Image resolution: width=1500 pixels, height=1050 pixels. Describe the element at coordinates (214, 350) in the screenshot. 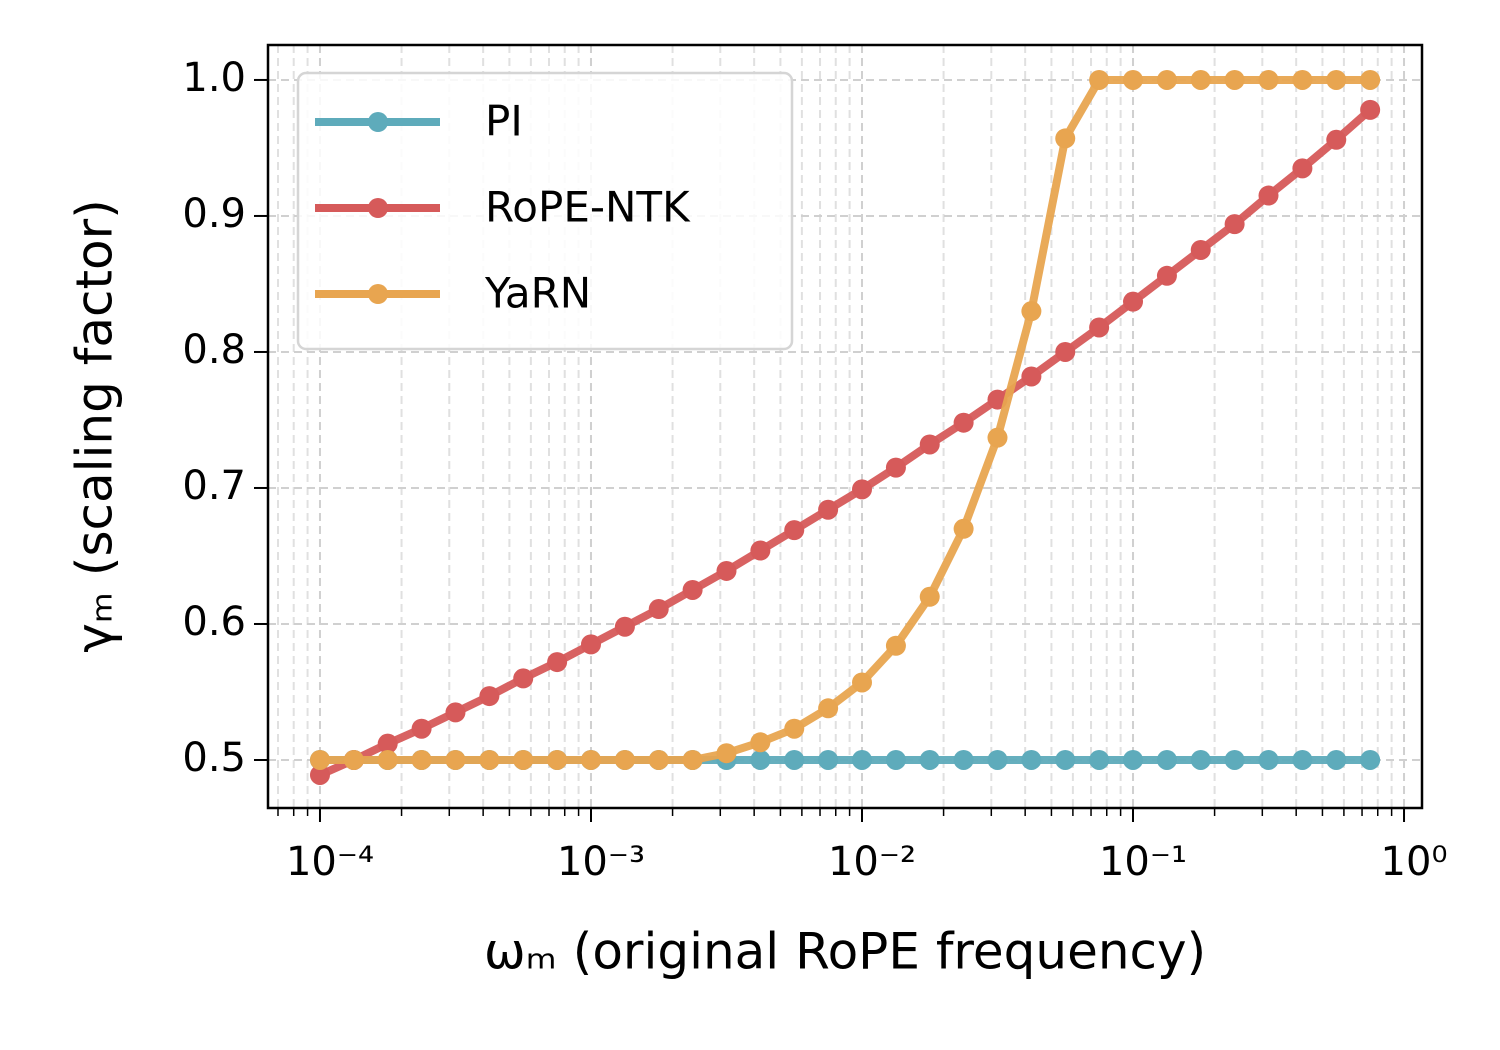

I see `y-tick-label: 0.8` at that location.